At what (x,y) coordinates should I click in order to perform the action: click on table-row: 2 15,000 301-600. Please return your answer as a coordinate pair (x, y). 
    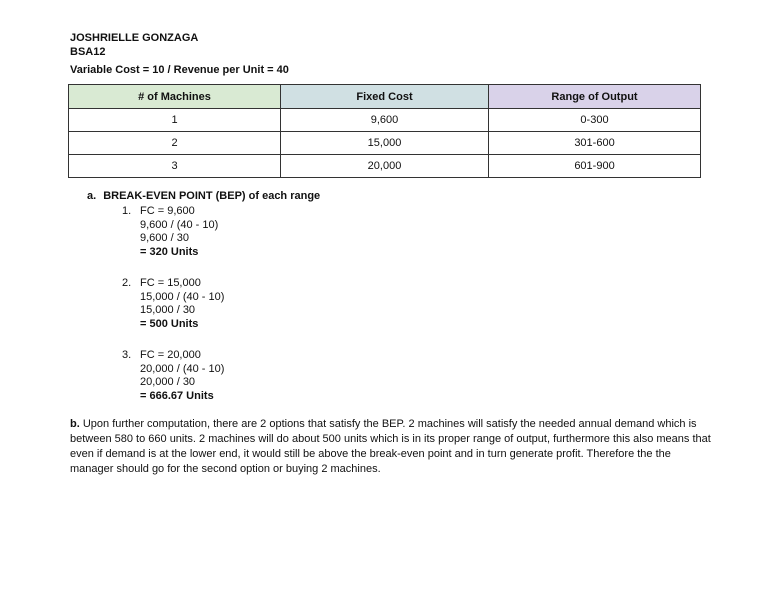
    Looking at the image, I should click on (384, 143).